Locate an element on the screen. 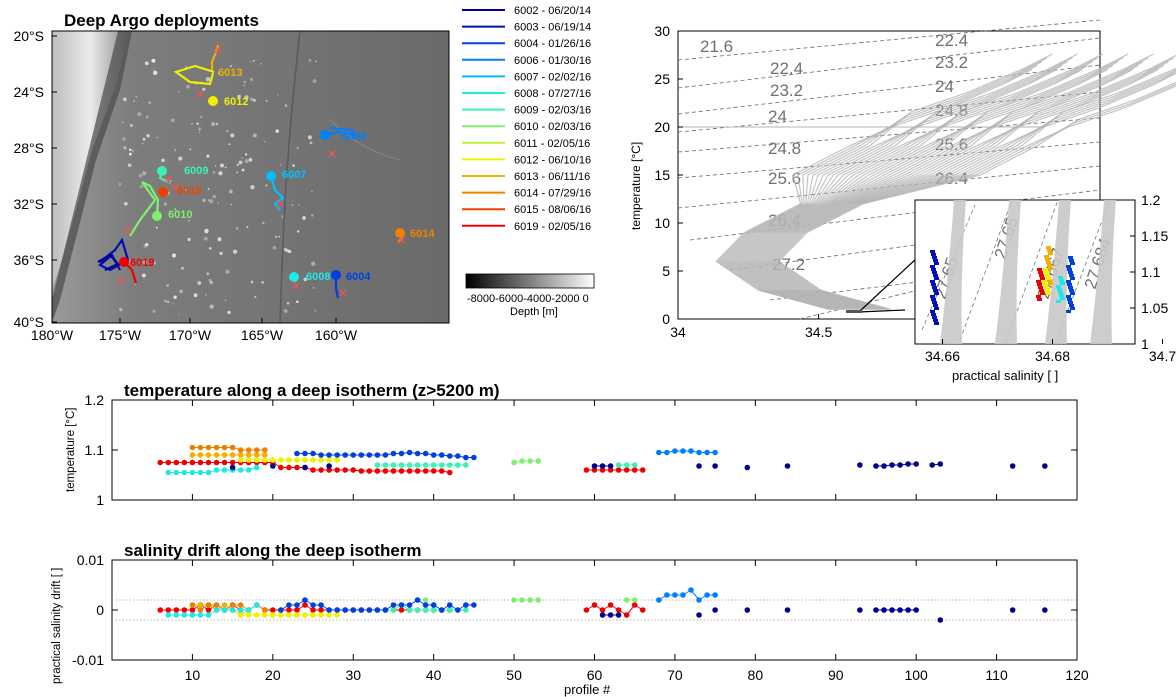  x-tick-label: 120 is located at coordinates (1077, 675).